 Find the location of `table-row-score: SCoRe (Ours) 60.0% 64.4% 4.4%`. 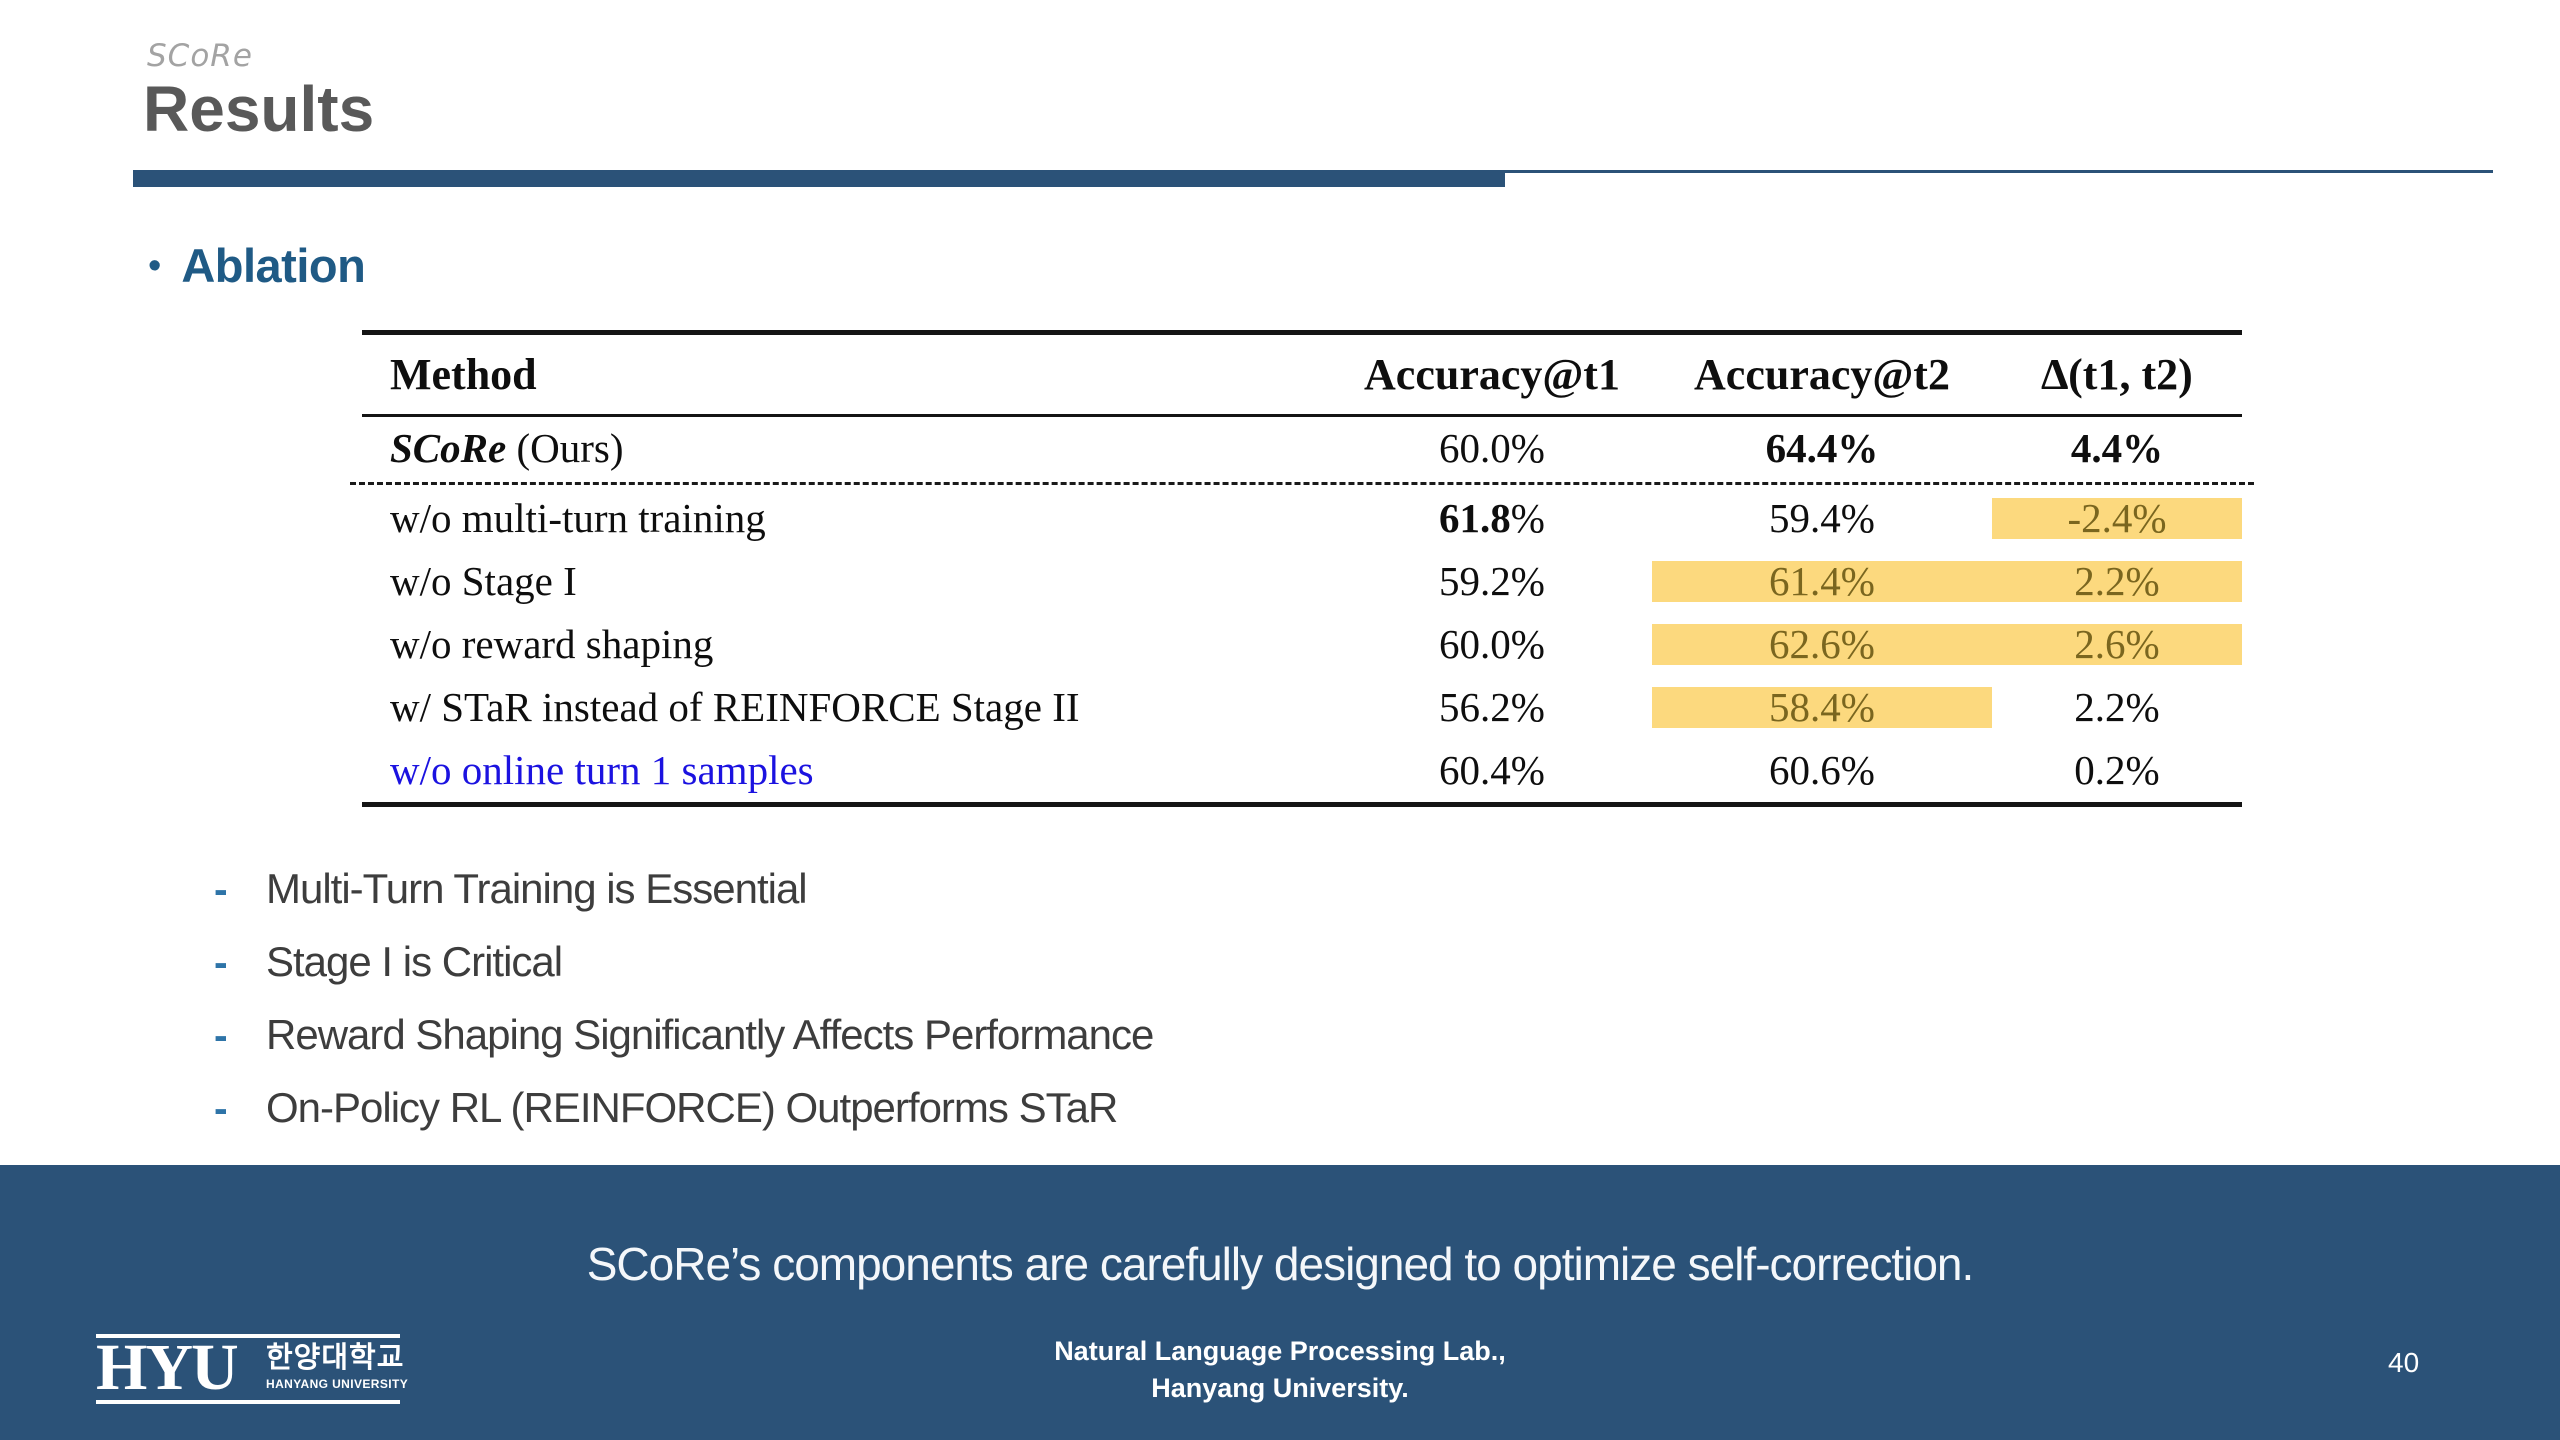

table-row-score: SCoRe (Ours) 60.0% 64.4% 4.4% is located at coordinates (1302, 448).